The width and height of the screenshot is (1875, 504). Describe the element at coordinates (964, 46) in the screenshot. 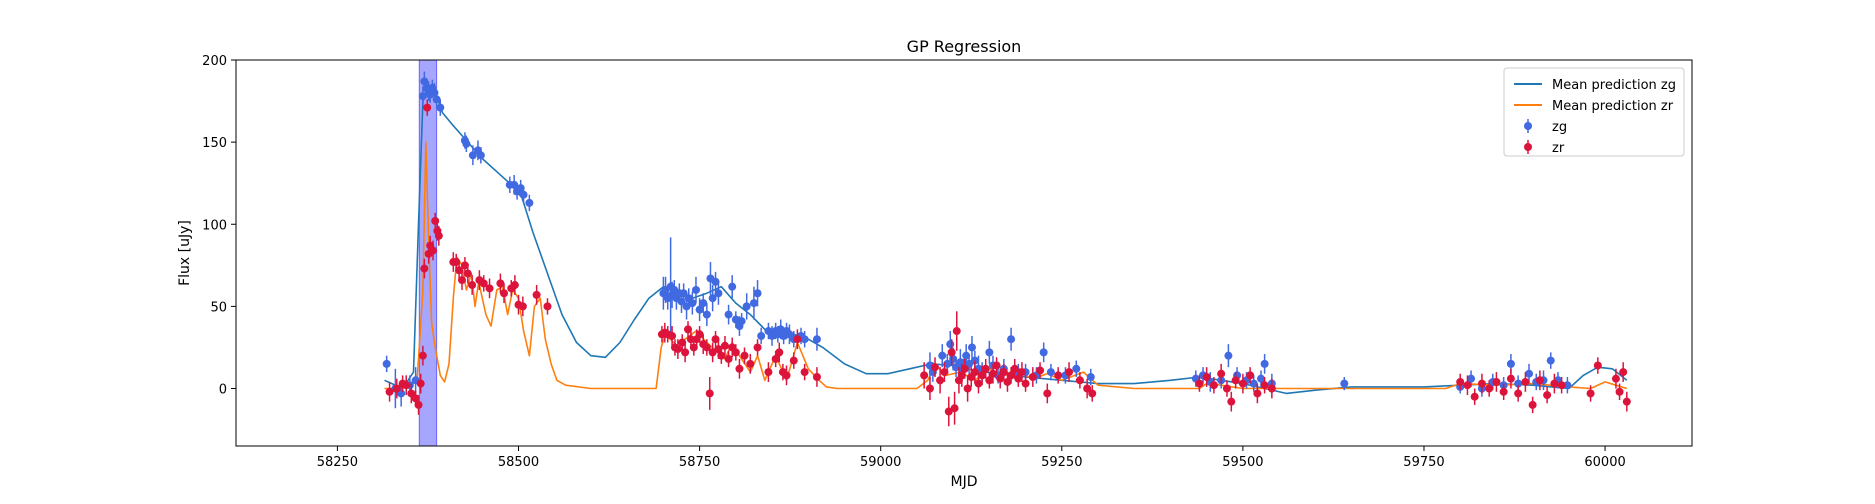

I see `chart-title: GP Regression` at that location.